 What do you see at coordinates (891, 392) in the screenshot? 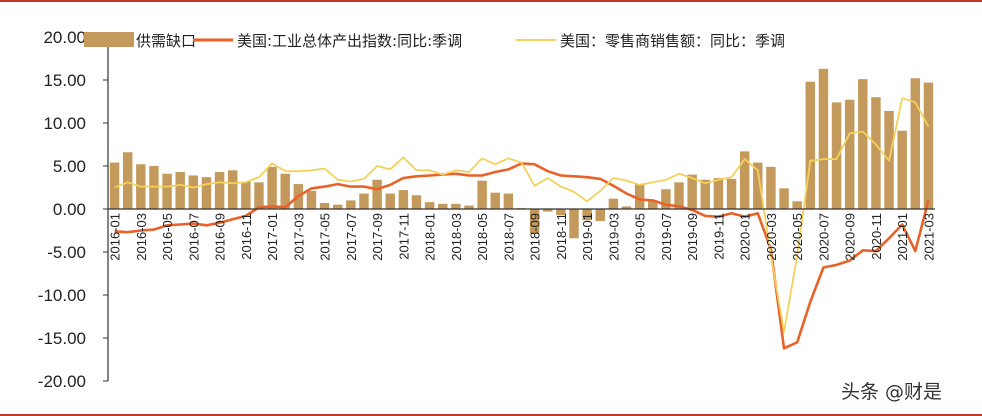
I see `watermark-text: 头条 @财是` at bounding box center [891, 392].